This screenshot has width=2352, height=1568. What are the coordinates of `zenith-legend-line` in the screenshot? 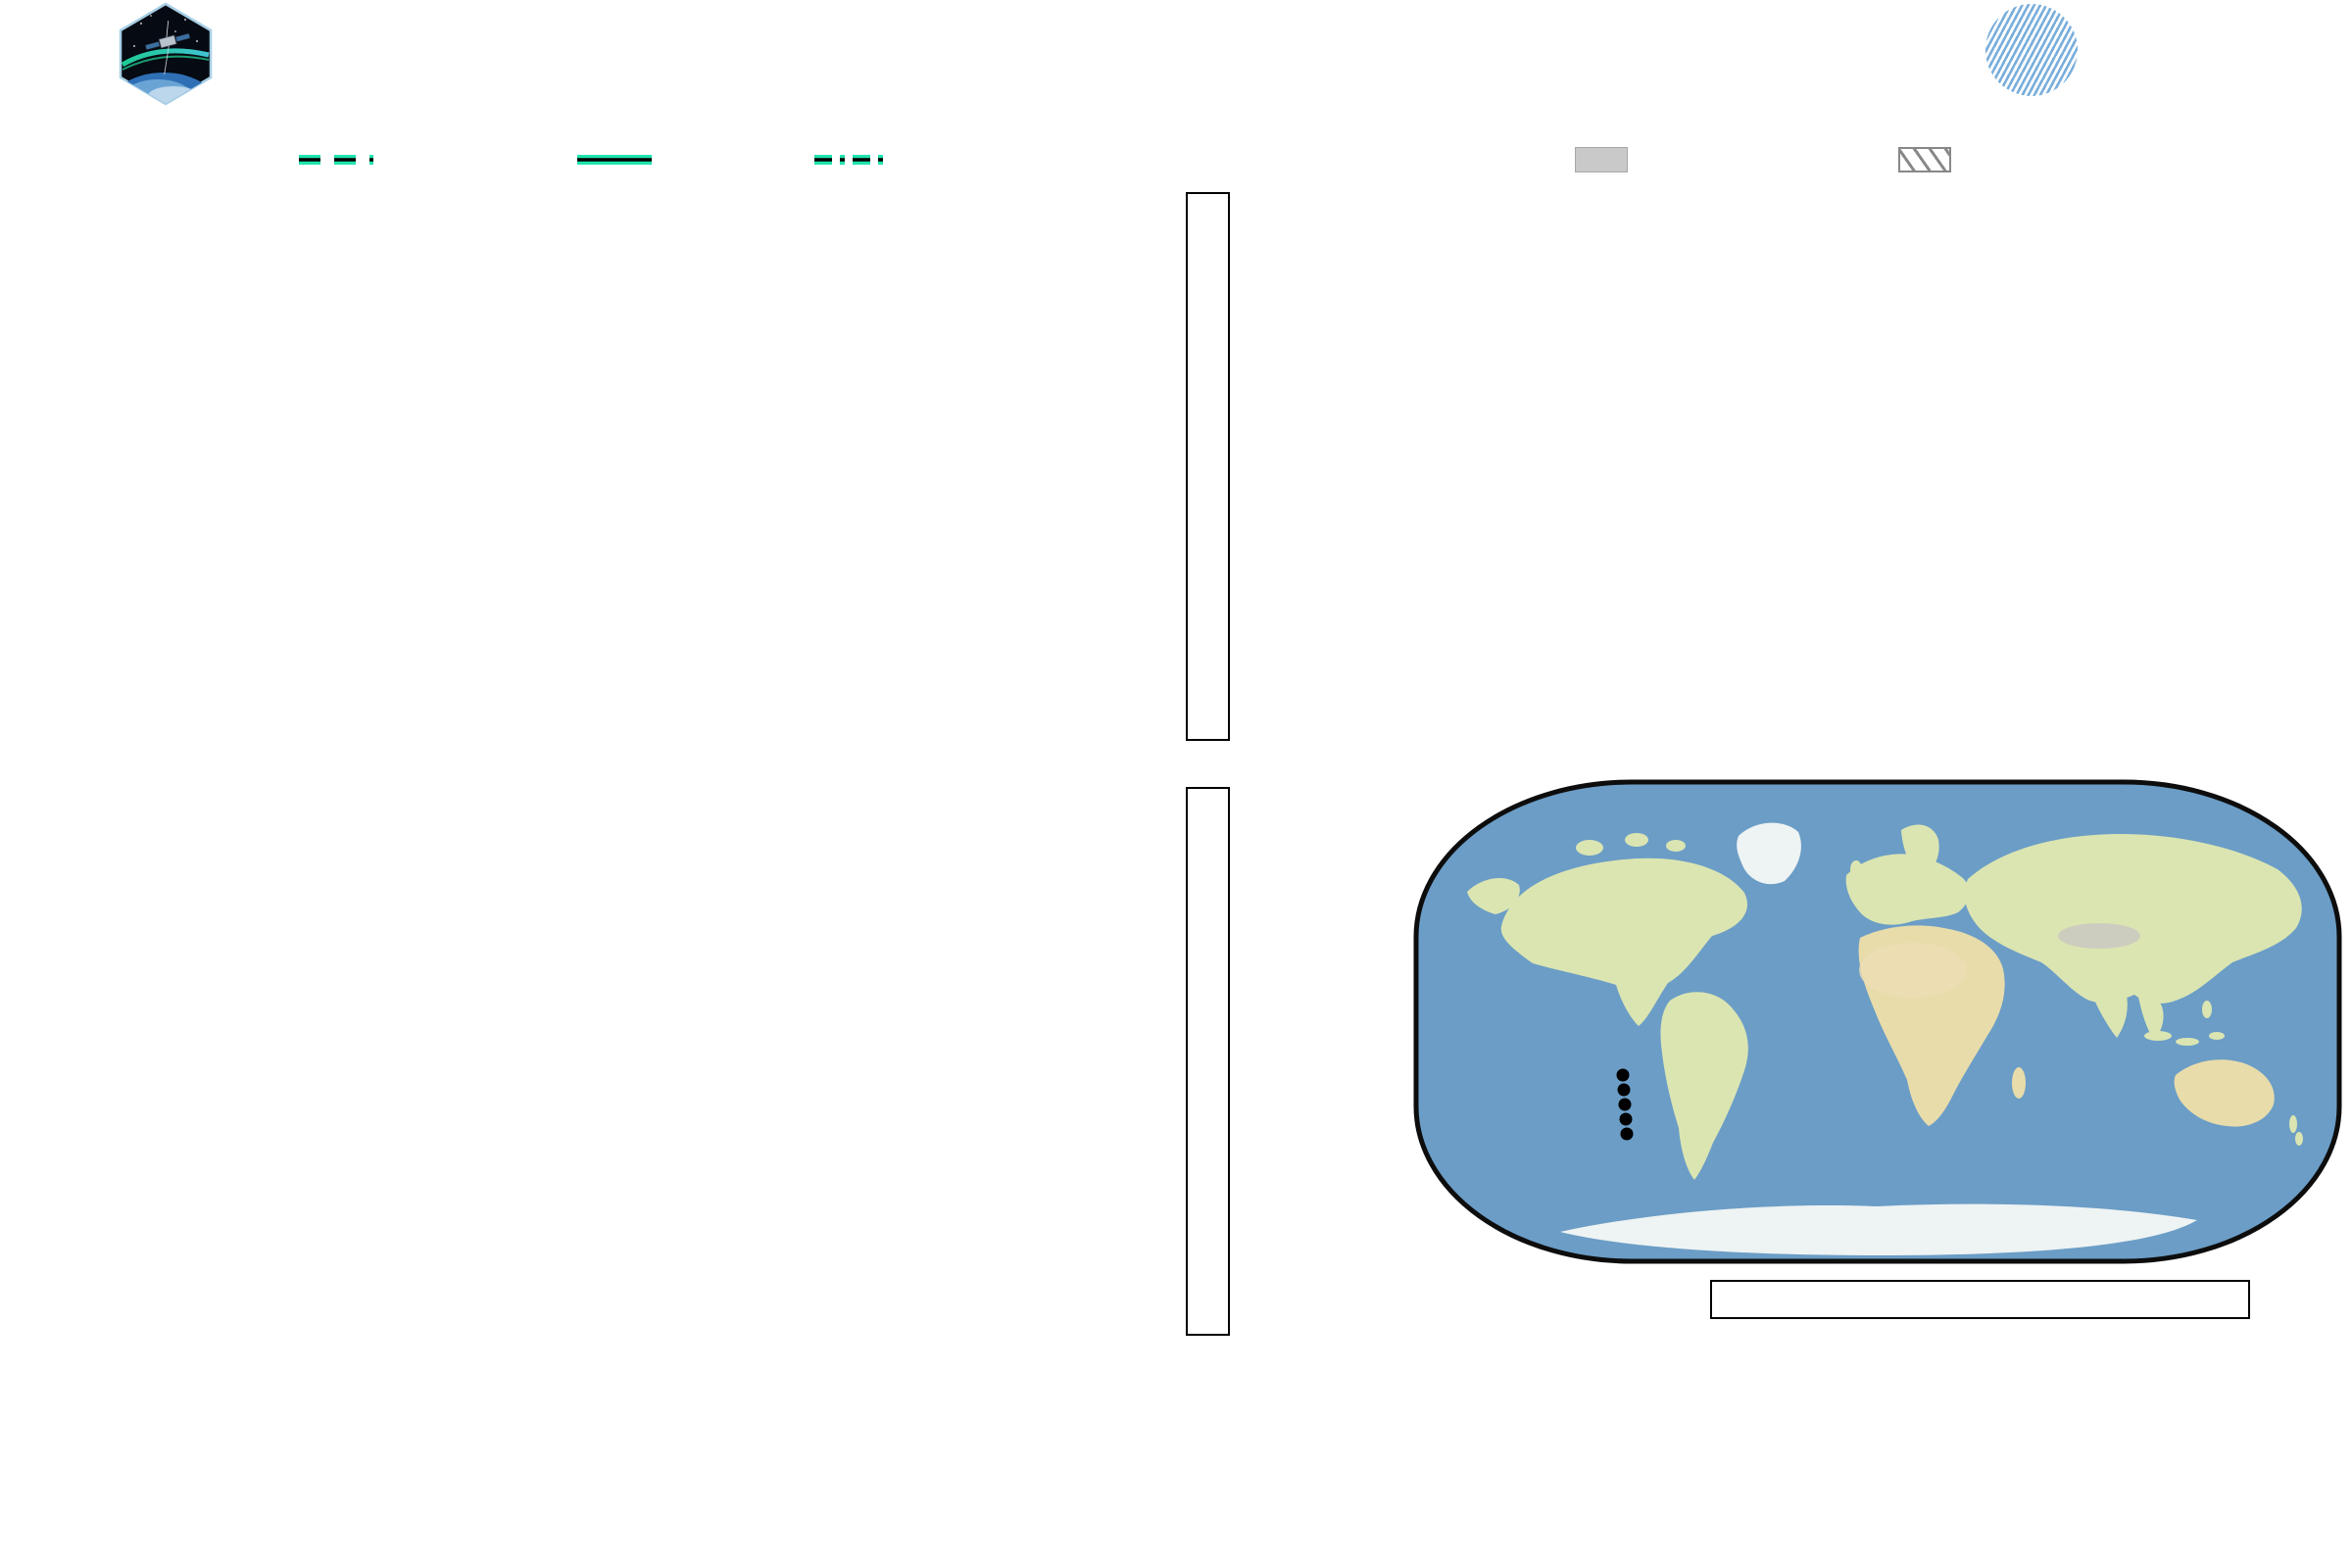 It's located at (851, 160).